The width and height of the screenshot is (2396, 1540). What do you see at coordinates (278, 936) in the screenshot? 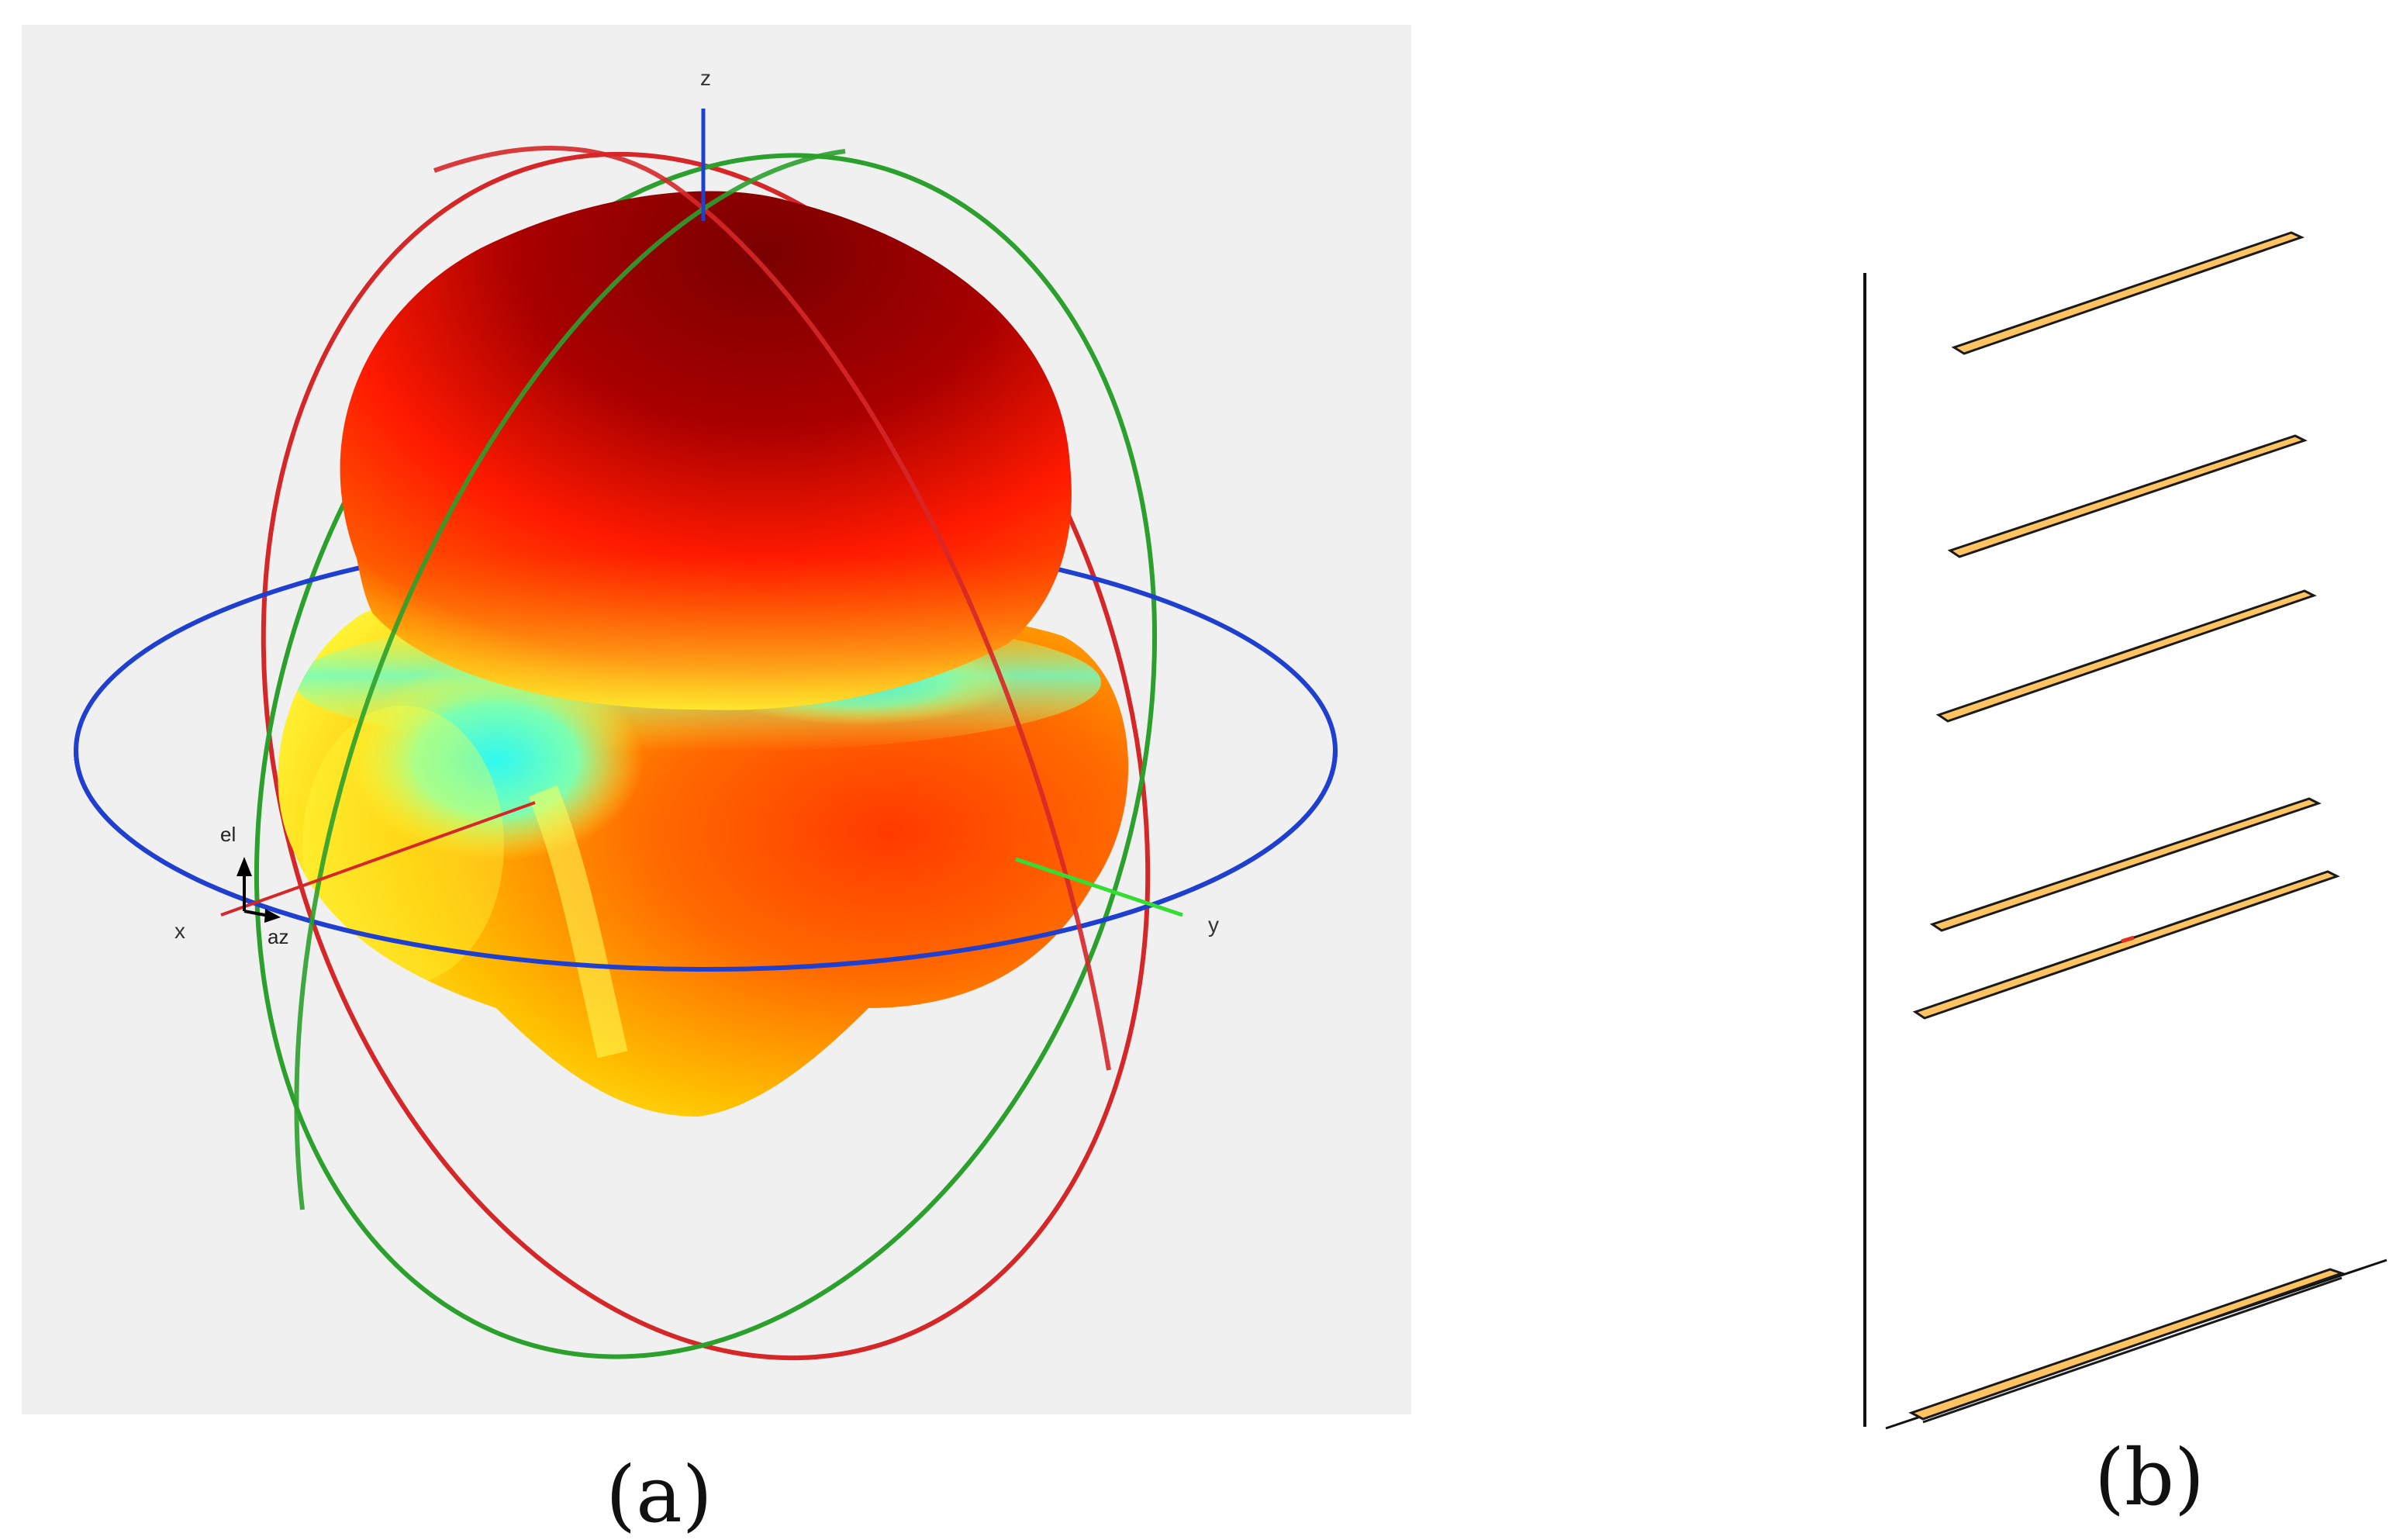
I see `az-label: az` at bounding box center [278, 936].